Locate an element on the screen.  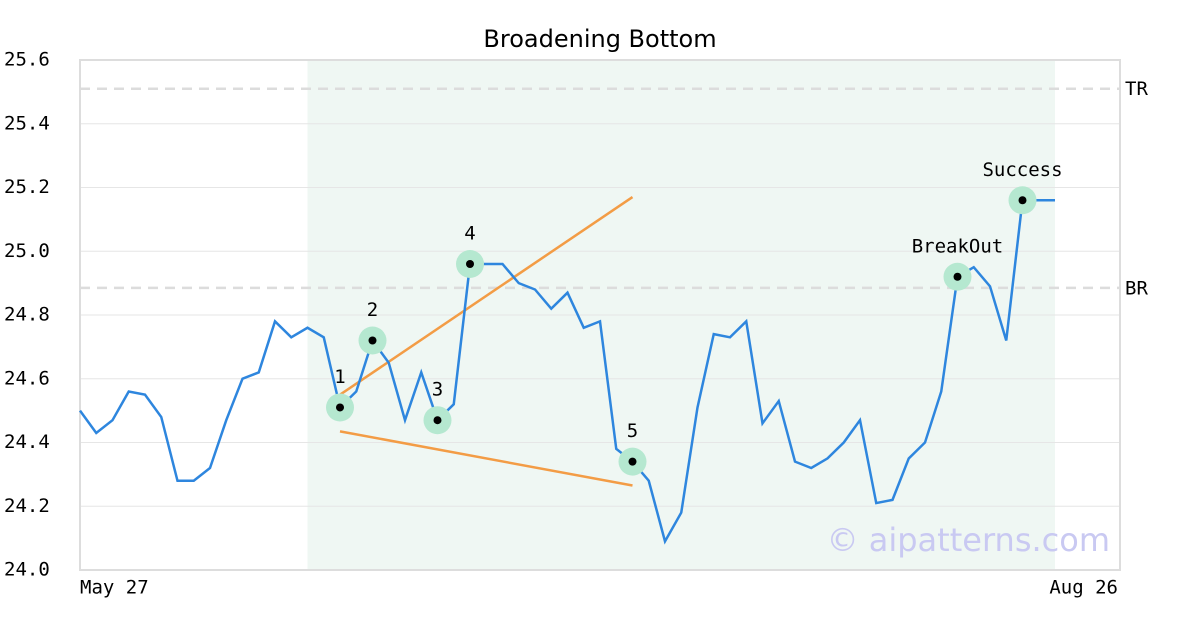
y-tick-label: 25.4 is located at coordinates (27, 123).